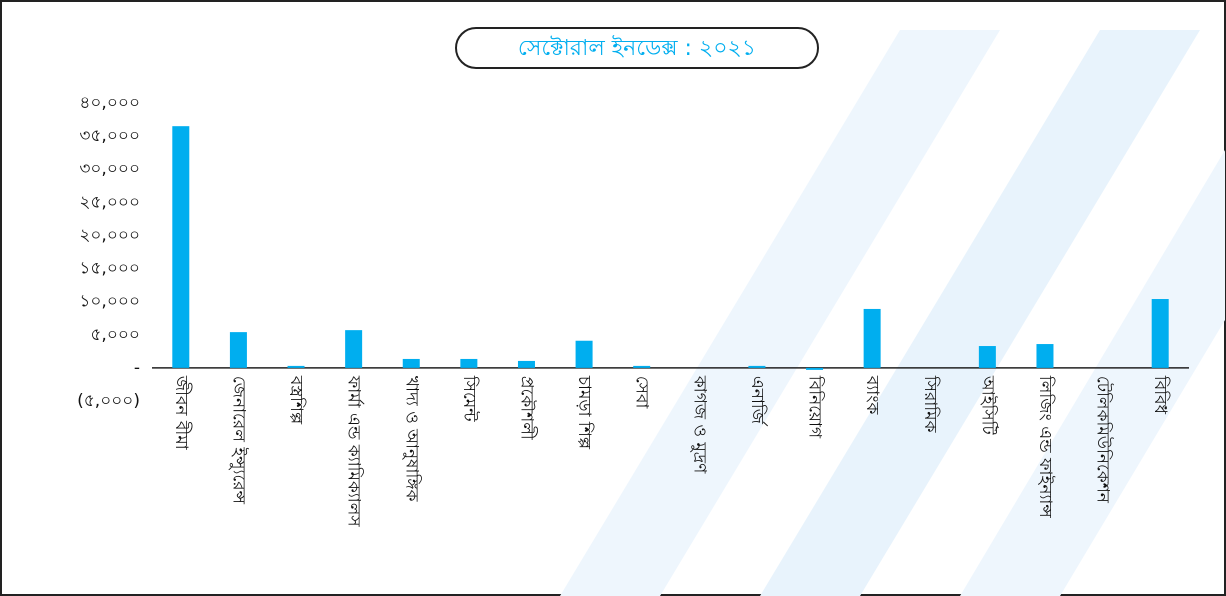  I want to click on y-tick-label: ২০,০০০, so click(109, 235).